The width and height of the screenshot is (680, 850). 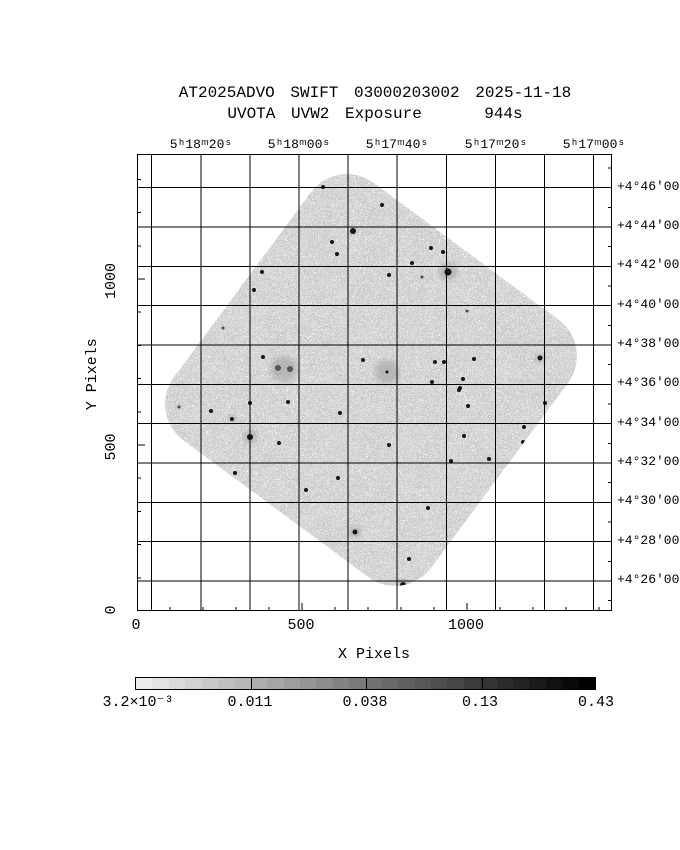 What do you see at coordinates (648, 579) in the screenshot?
I see `dec-tick-label: +4°26'00` at bounding box center [648, 579].